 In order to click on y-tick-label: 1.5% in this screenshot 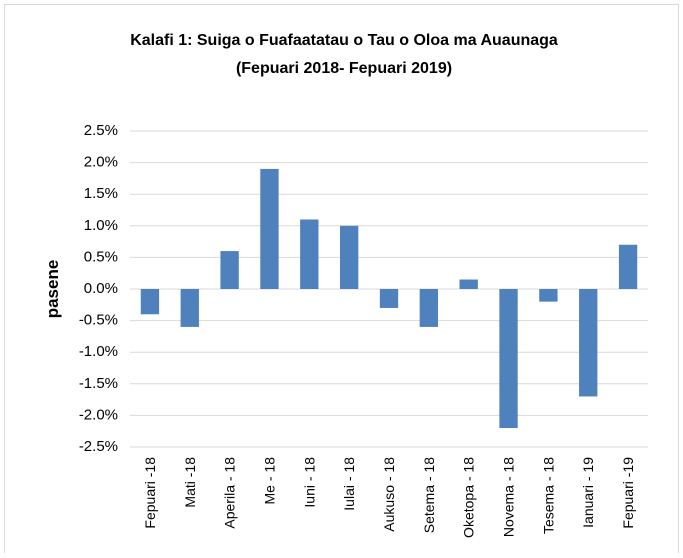, I will do `click(101, 193)`.